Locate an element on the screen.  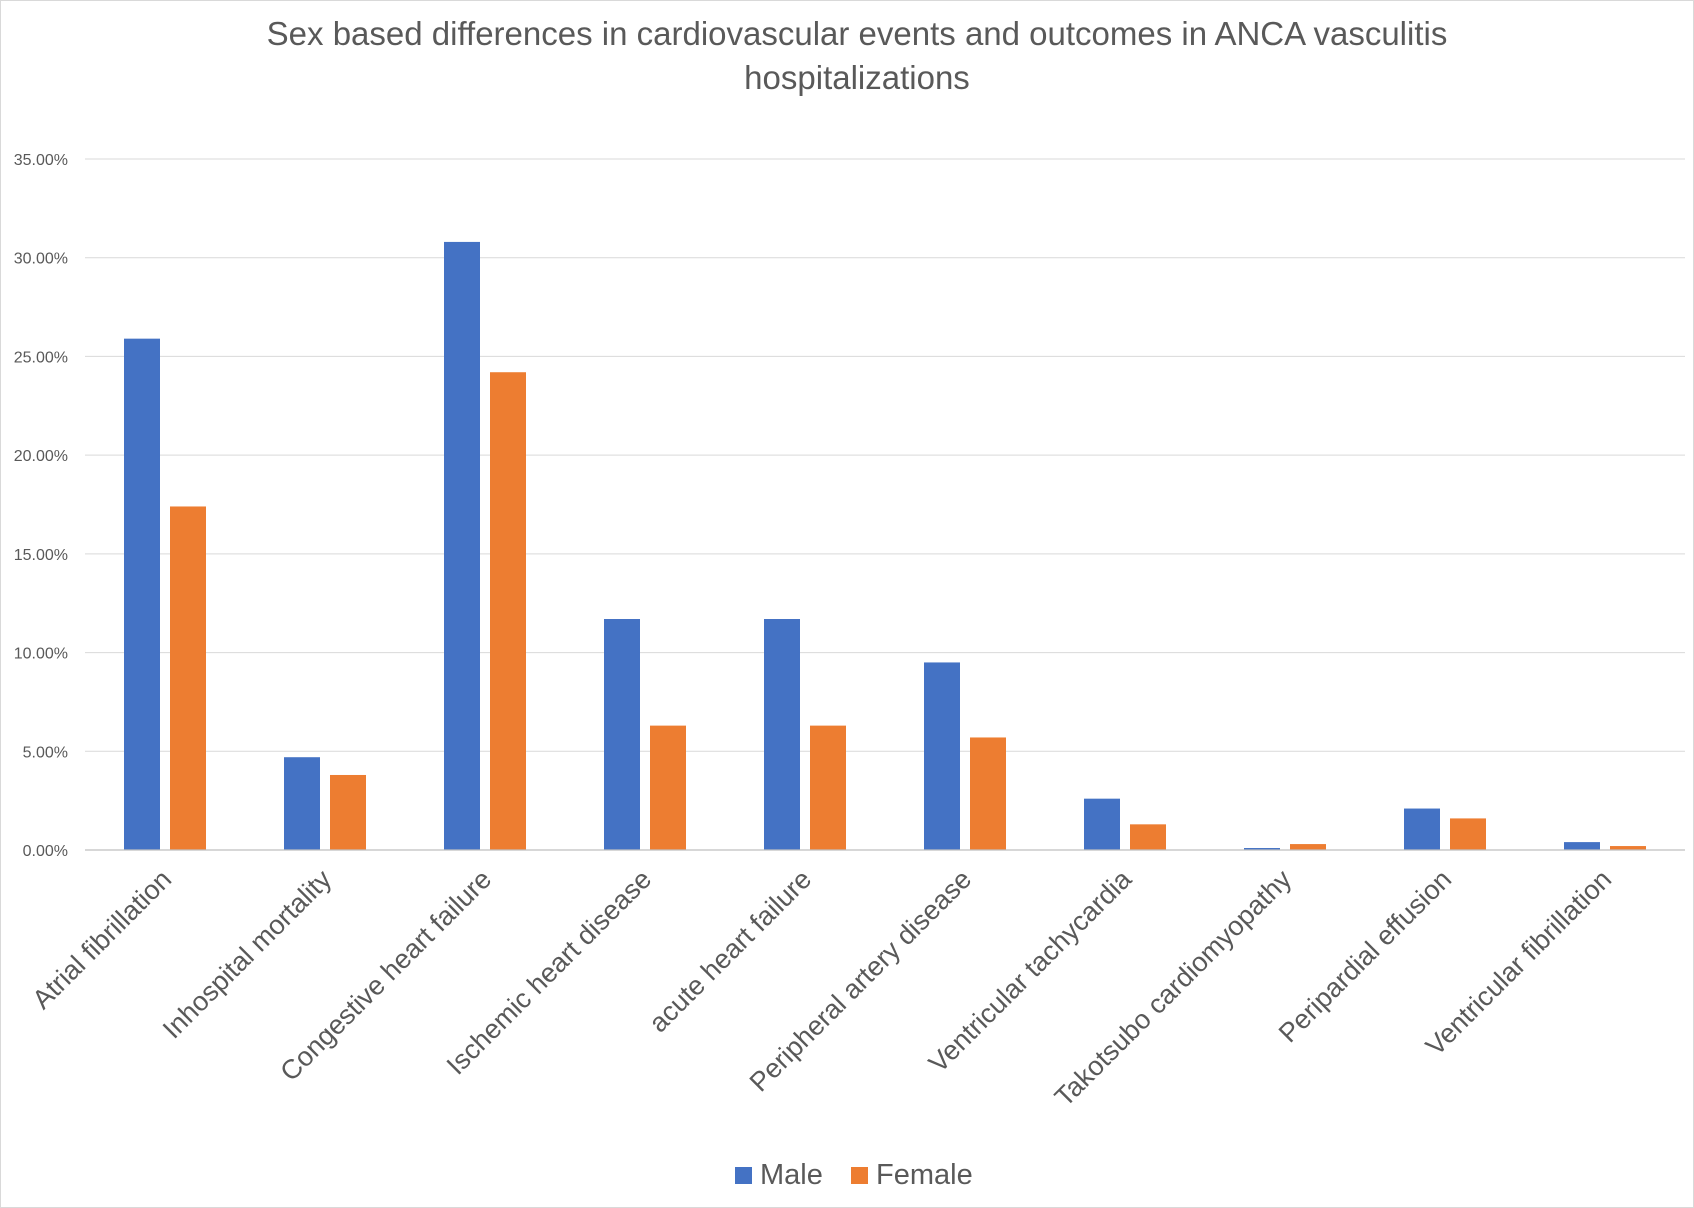
y-tick-label: 35.00% is located at coordinates (41, 160).